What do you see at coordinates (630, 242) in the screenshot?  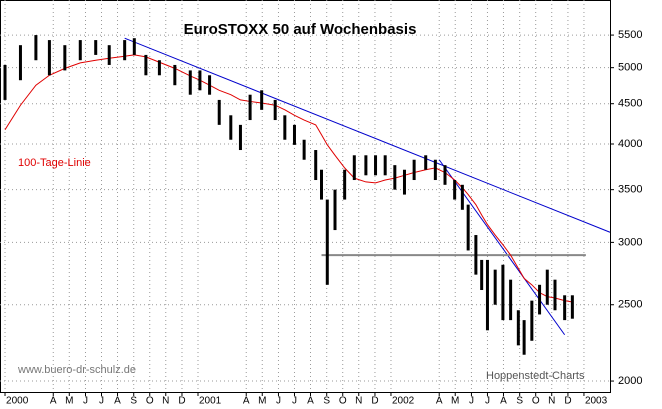 I see `y-tick-label: 3000` at bounding box center [630, 242].